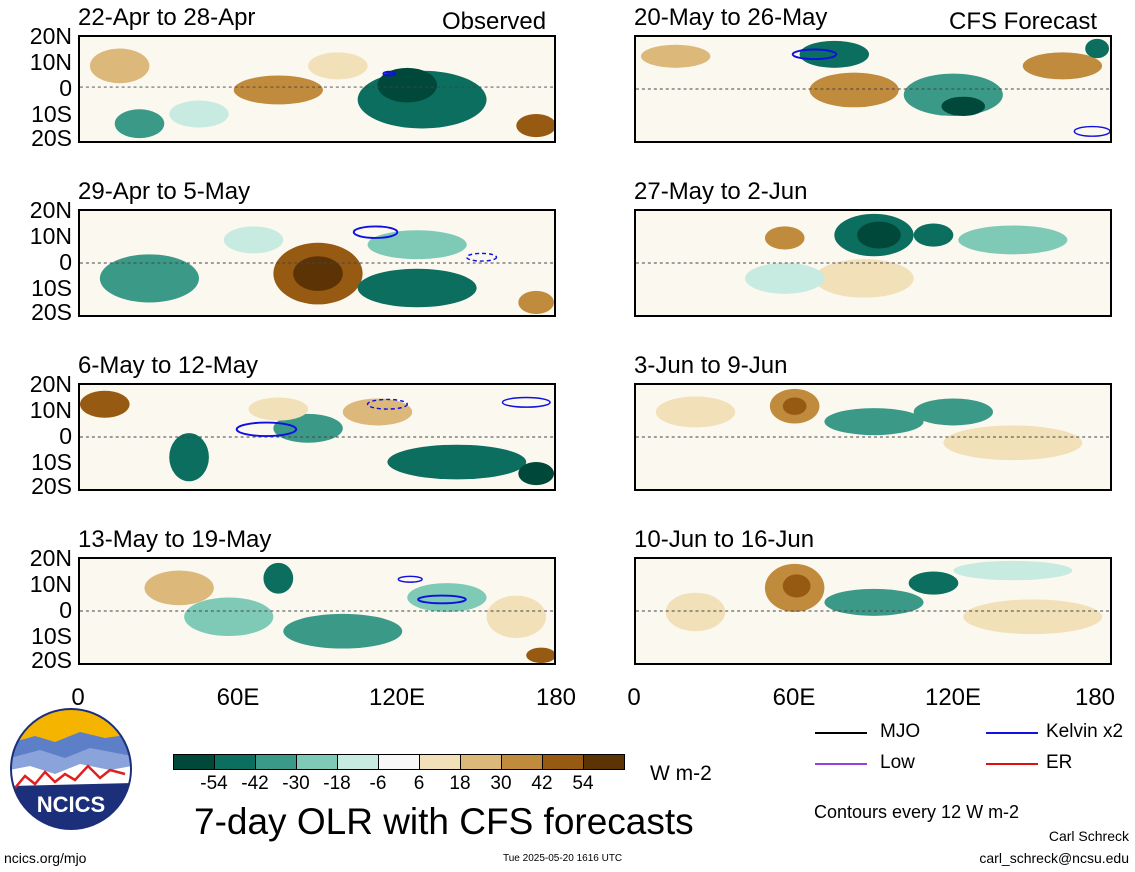 This screenshot has height=872, width=1135. Describe the element at coordinates (164, 191) in the screenshot. I see `panel-title: 29-Apr to 5-May` at that location.